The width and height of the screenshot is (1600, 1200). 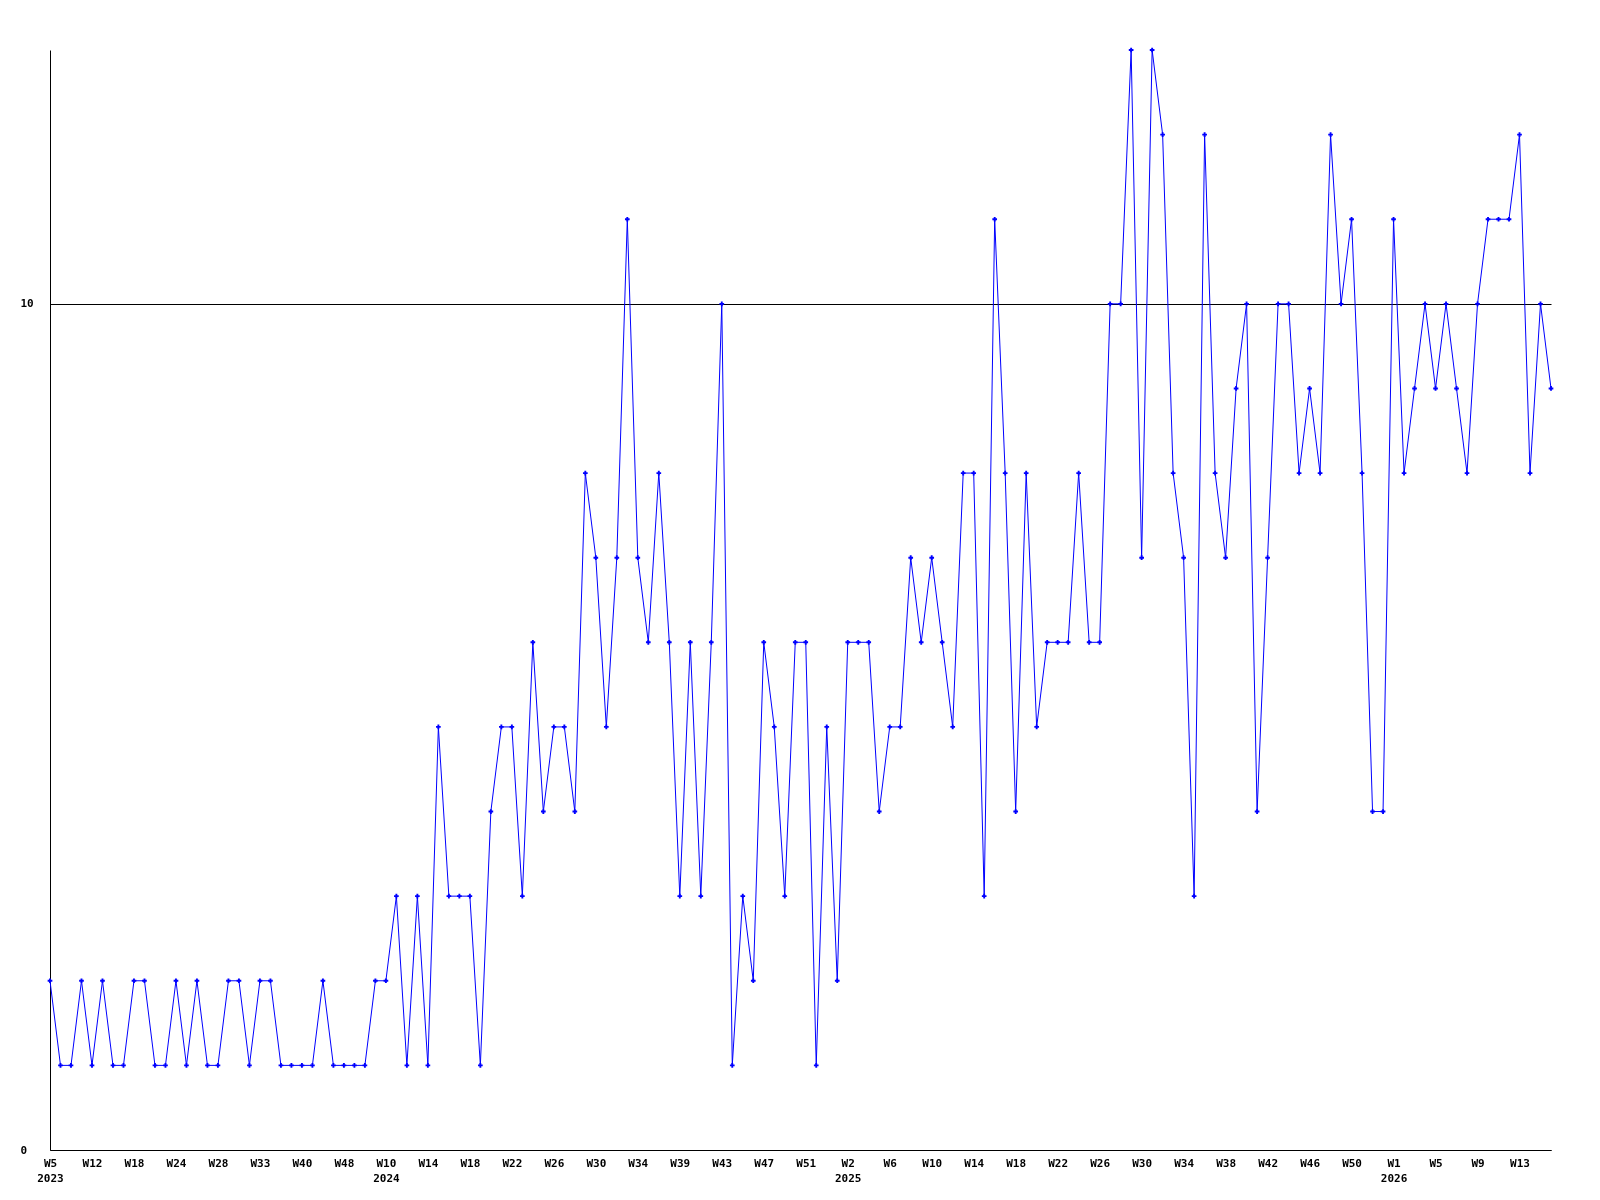 I want to click on x-tick-label: W38, so click(x=1226, y=1163).